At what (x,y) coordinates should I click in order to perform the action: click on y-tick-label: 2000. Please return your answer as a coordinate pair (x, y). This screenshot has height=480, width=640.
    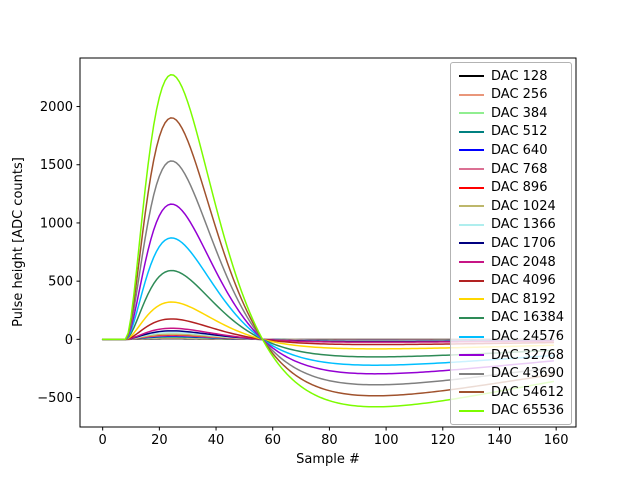
    Looking at the image, I should click on (56, 107).